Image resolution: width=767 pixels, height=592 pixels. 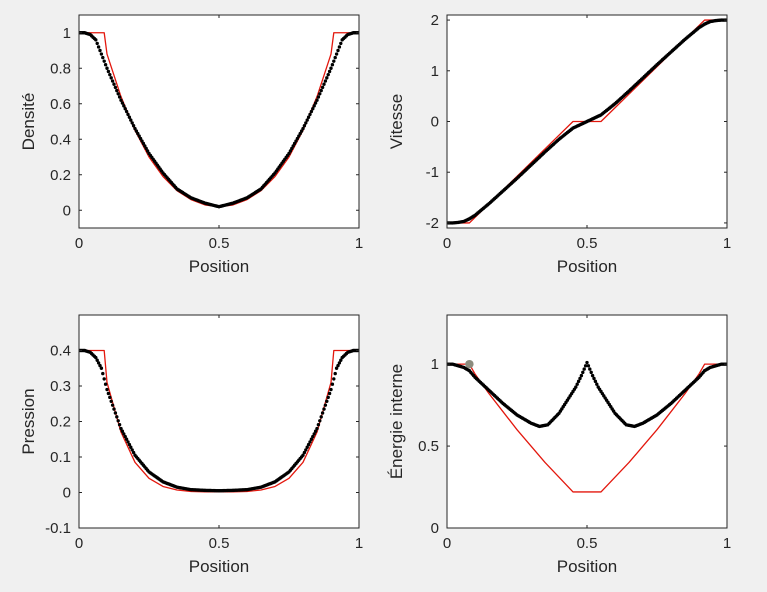 I want to click on y-tick-label: 1, so click(x=435, y=364).